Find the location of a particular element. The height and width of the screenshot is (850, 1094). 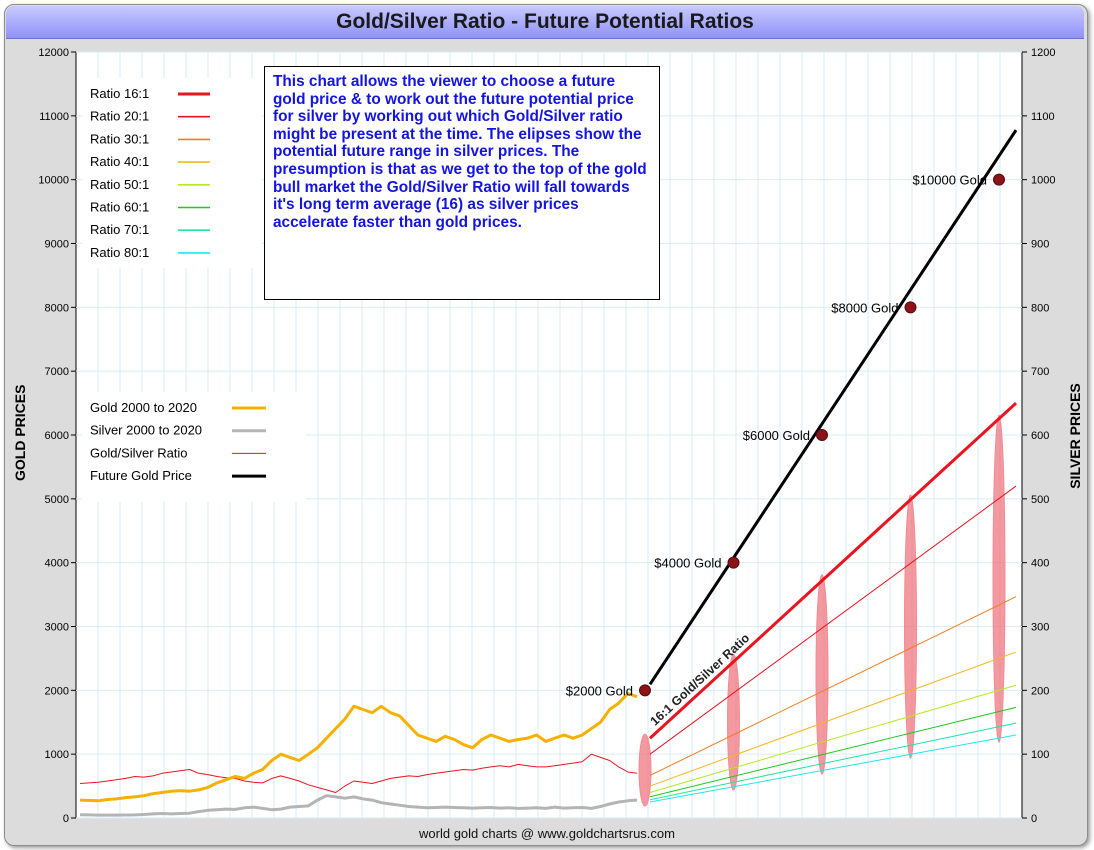

y2-tick-label: 500 is located at coordinates (1040, 500).